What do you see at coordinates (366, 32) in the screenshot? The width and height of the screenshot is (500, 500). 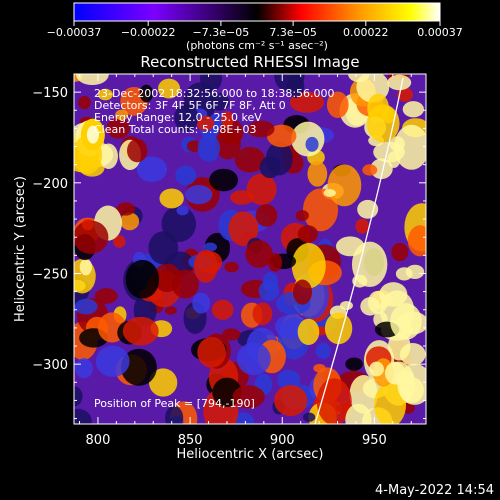 I see `colorbar-tick-label: 0.00022` at bounding box center [366, 32].